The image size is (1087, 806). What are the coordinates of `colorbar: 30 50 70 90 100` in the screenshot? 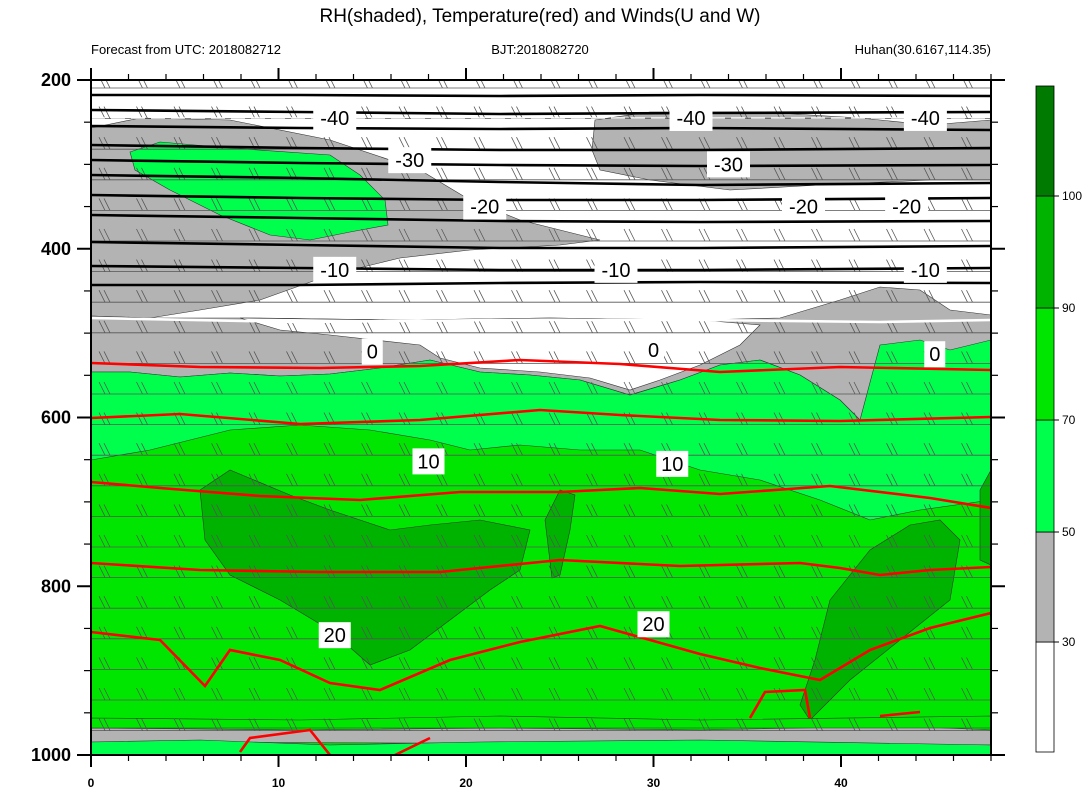 It's located at (1058, 419).